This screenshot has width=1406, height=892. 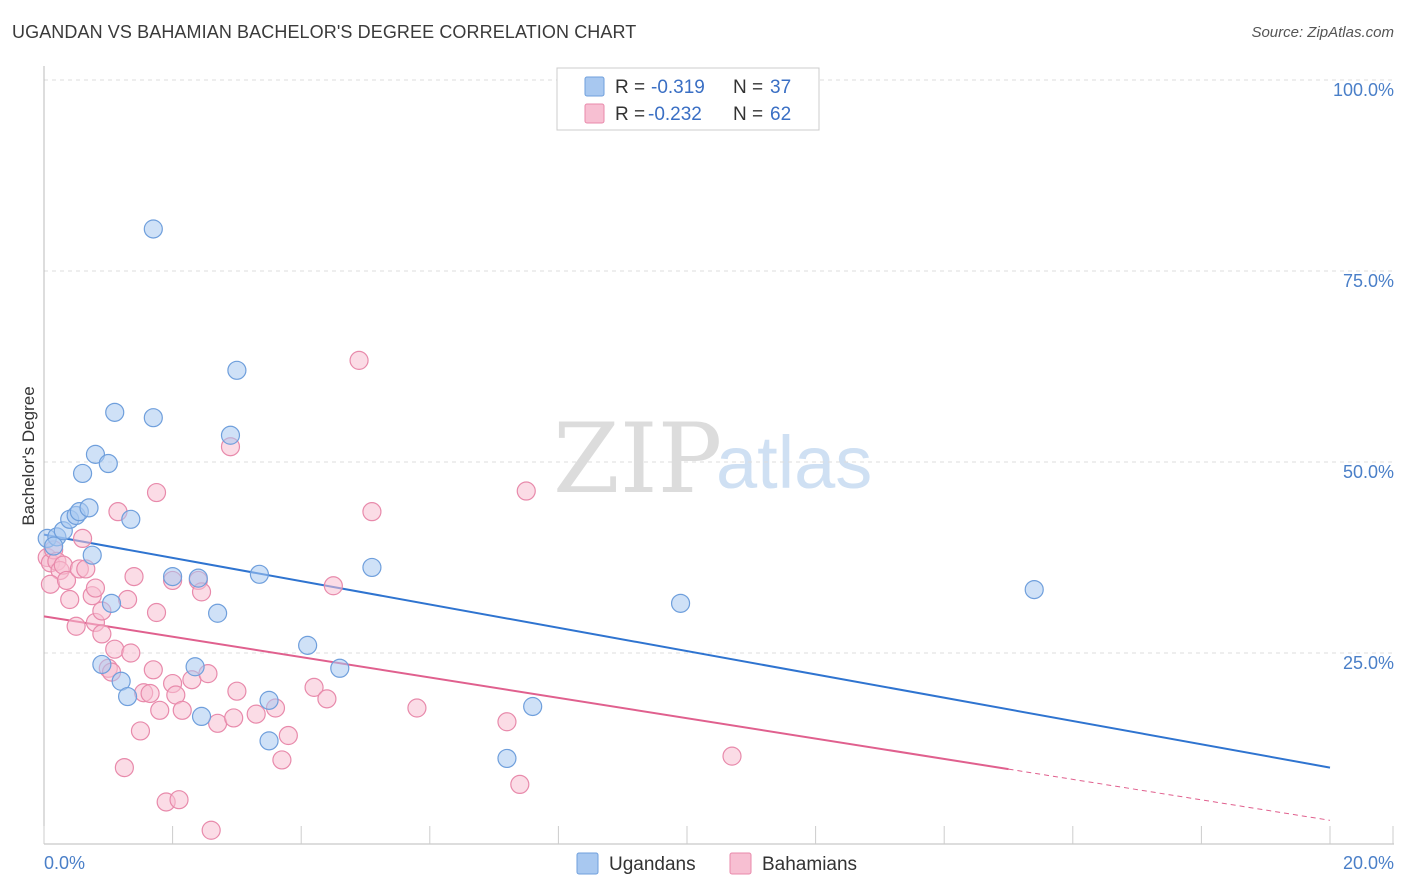 I want to click on x-tick-label-min: 0.0%, so click(x=64, y=863).